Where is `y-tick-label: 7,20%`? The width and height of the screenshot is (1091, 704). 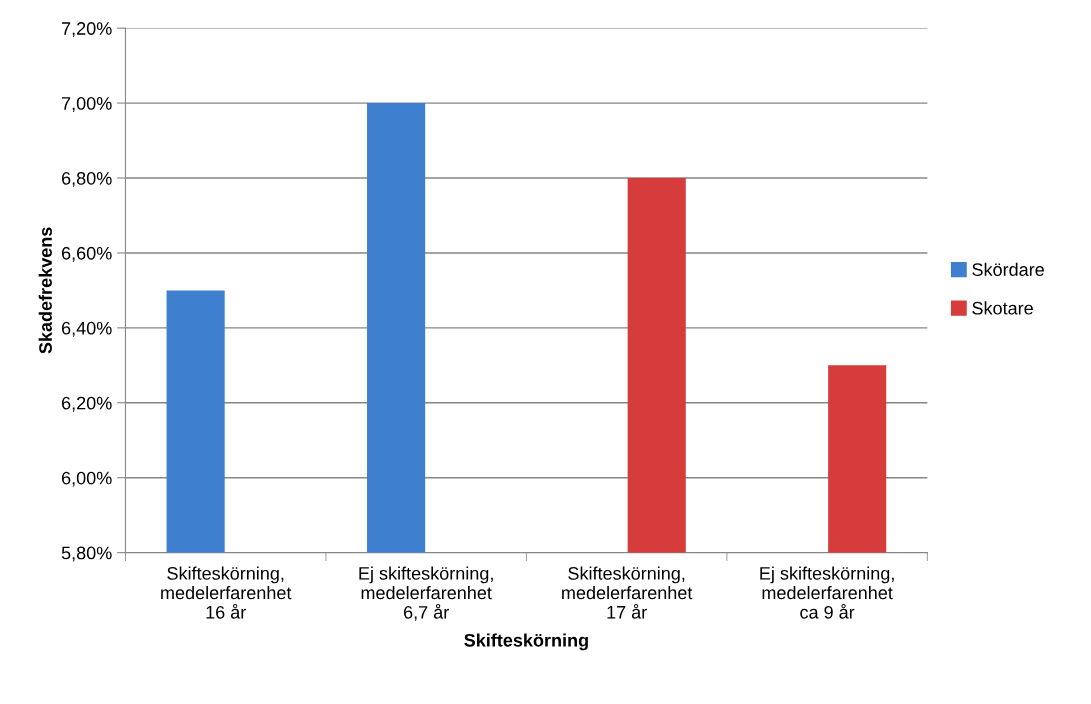 y-tick-label: 7,20% is located at coordinates (87, 30).